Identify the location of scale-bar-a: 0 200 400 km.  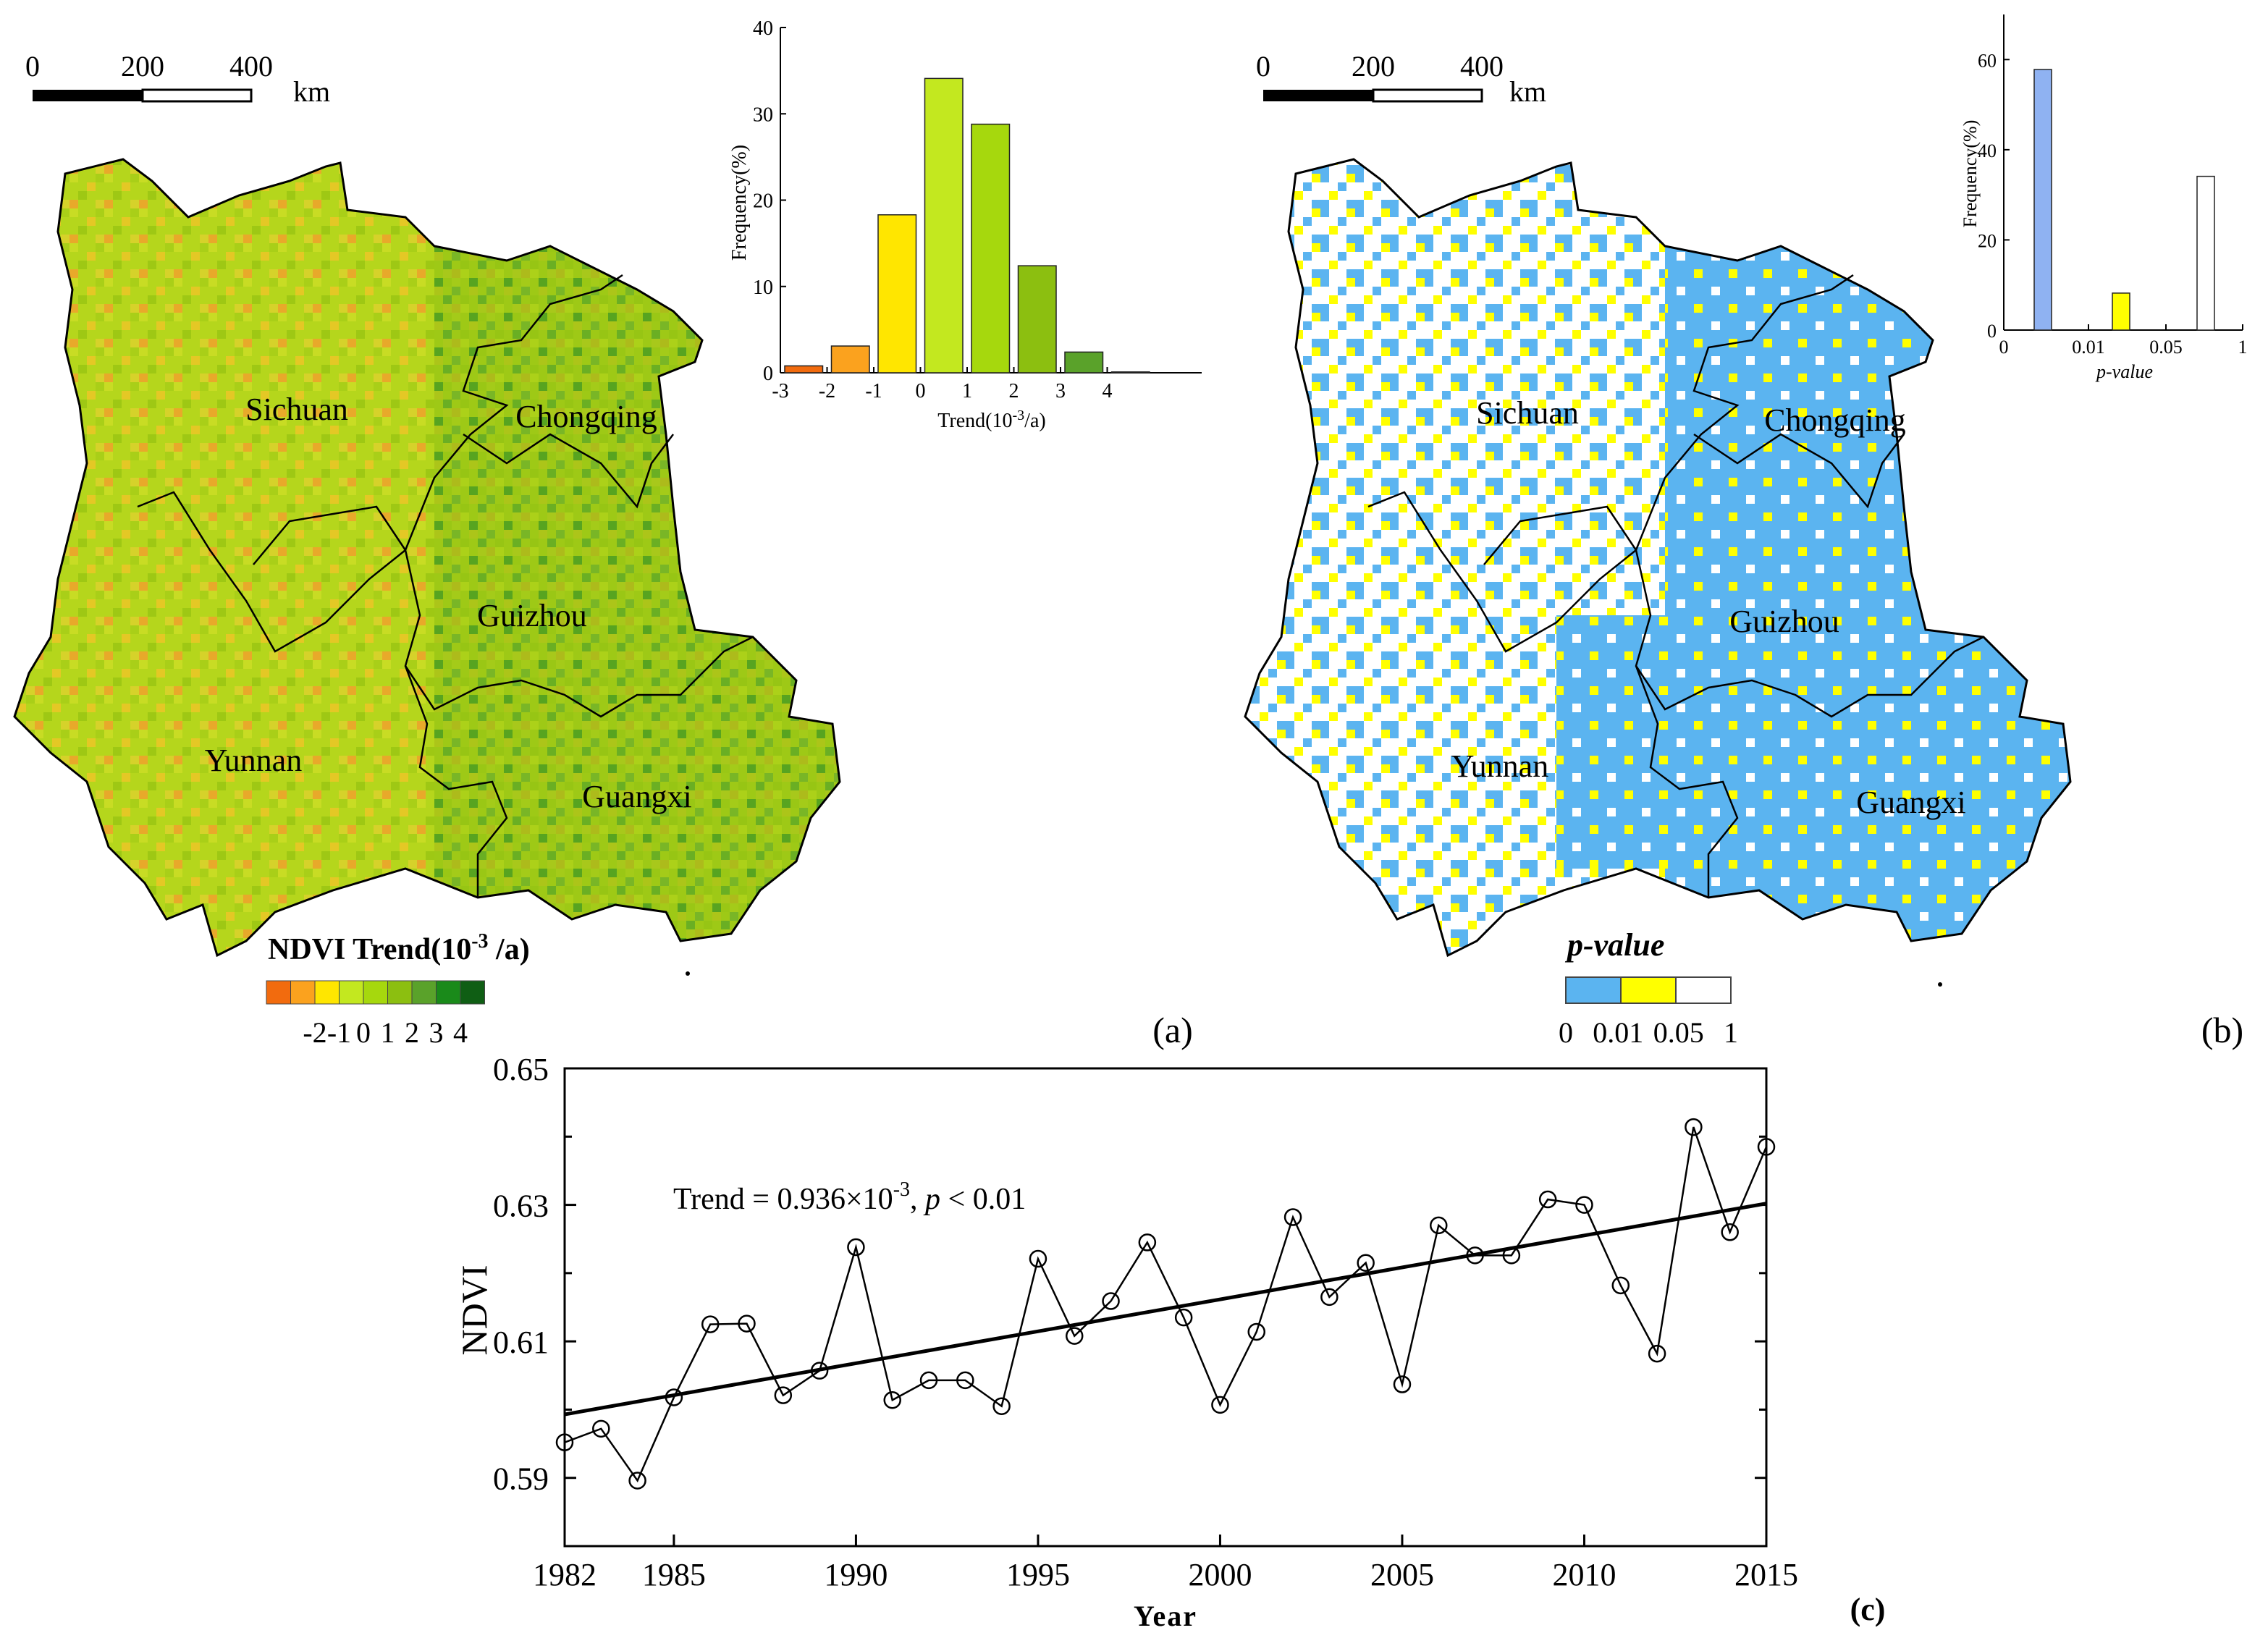
(177, 79).